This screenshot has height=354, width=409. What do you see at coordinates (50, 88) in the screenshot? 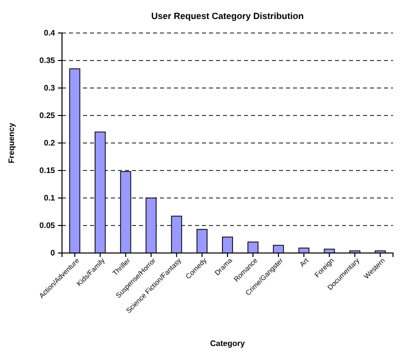
I see `y-tick-label: 0.3` at bounding box center [50, 88].